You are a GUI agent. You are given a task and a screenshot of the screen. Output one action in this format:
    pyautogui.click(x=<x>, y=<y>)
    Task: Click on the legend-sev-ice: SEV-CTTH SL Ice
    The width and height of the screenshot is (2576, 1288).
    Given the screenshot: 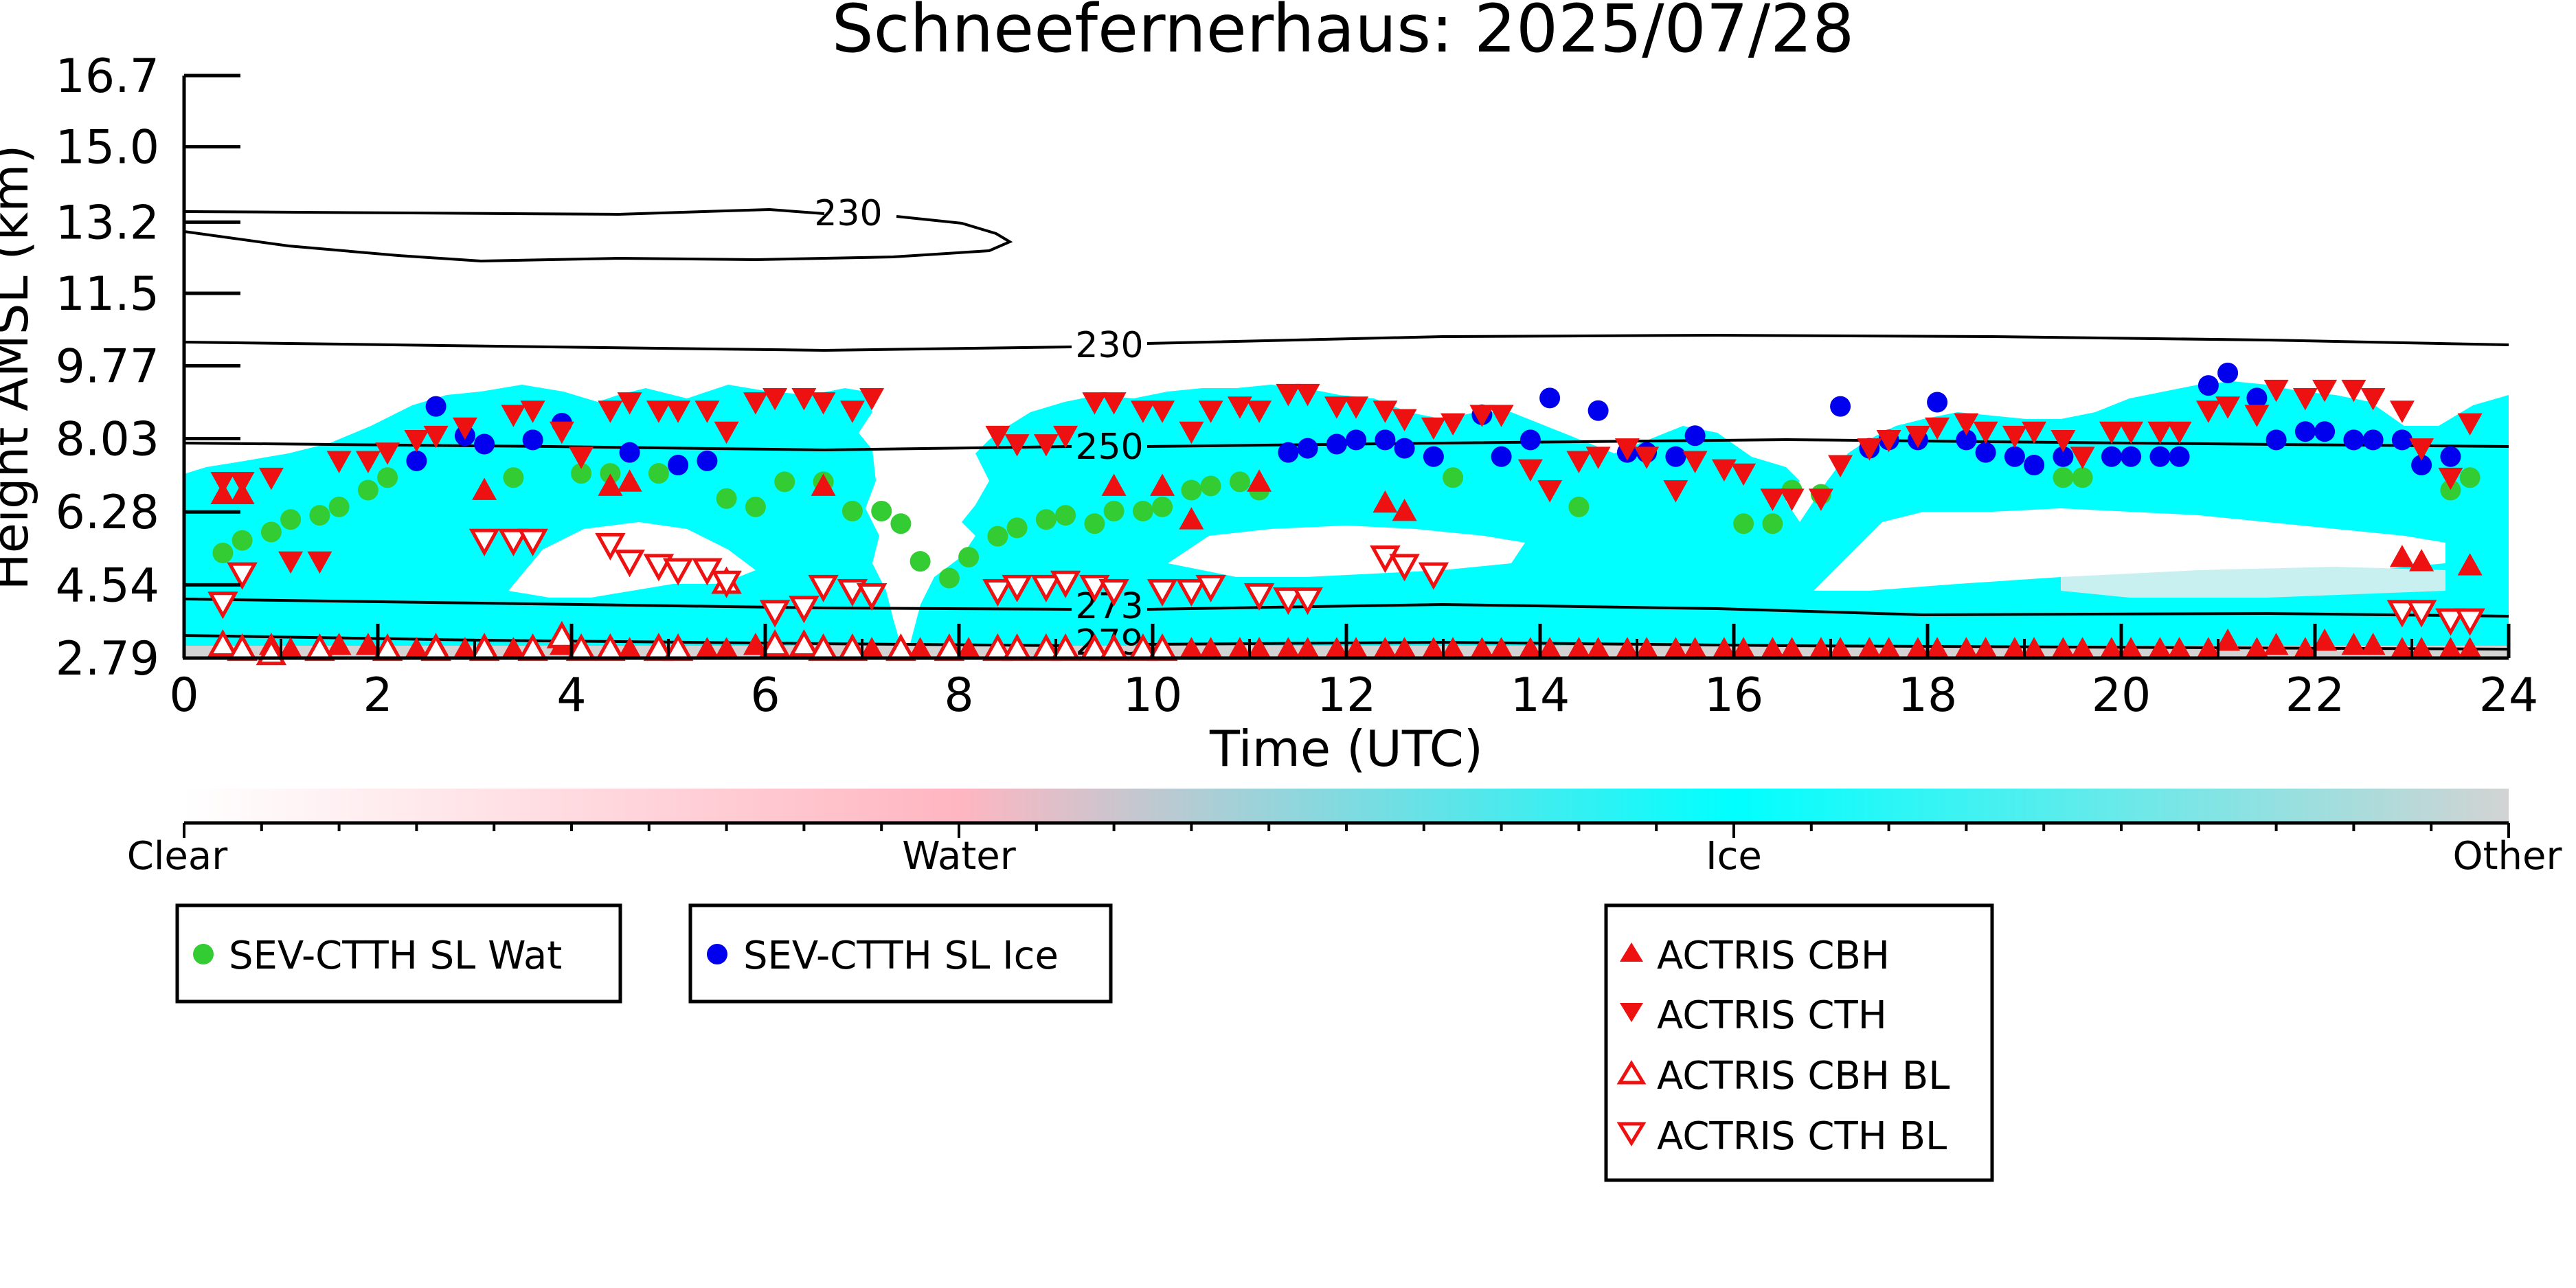 What is the action you would take?
    pyautogui.click(x=900, y=953)
    